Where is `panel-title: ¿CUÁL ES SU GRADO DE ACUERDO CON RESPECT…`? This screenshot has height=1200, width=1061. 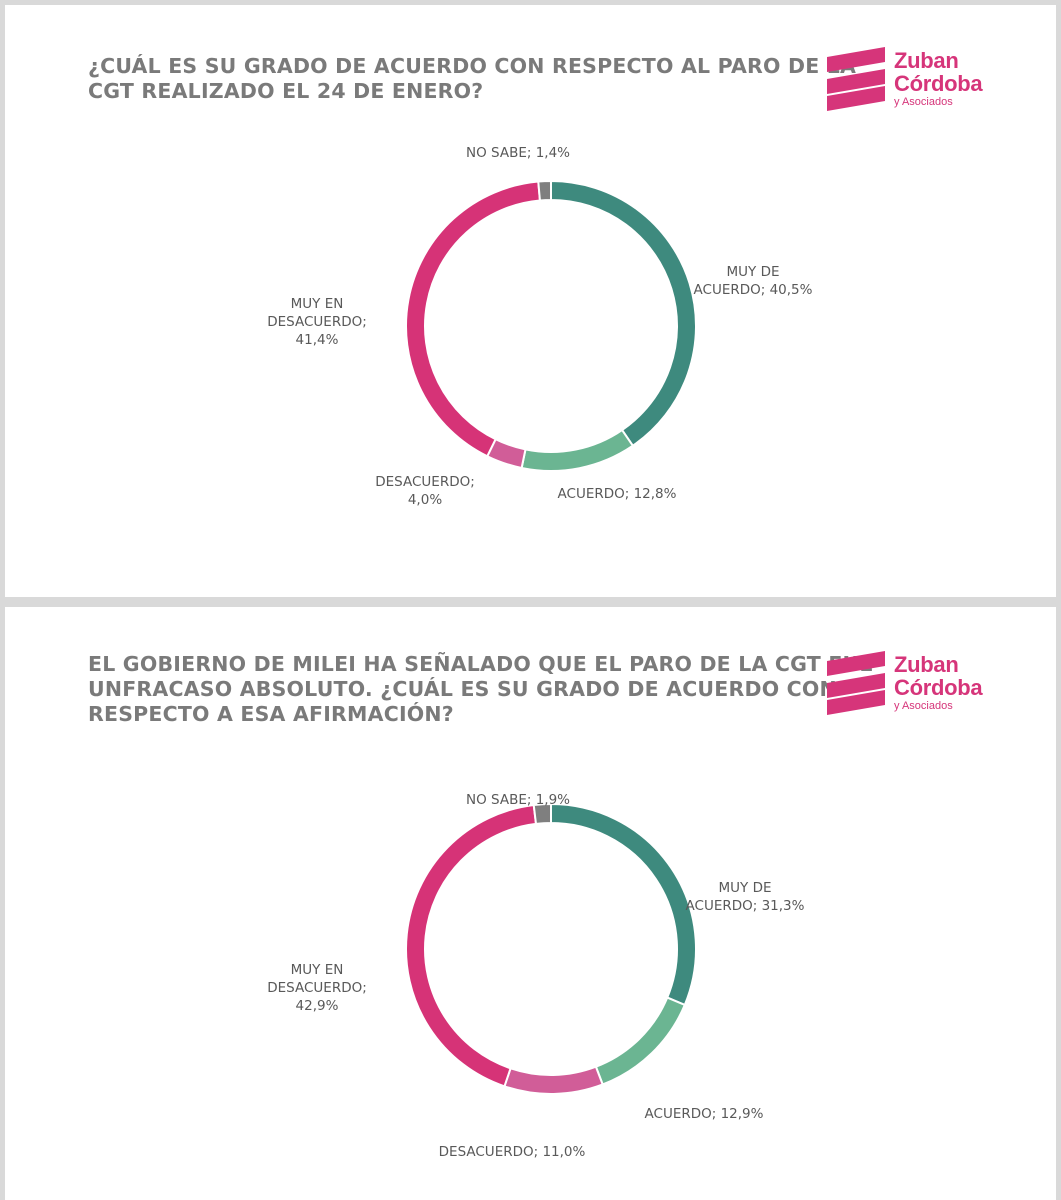 panel-title: ¿CUÁL ES SU GRADO DE ACUERDO CON RESPECT… is located at coordinates (472, 79).